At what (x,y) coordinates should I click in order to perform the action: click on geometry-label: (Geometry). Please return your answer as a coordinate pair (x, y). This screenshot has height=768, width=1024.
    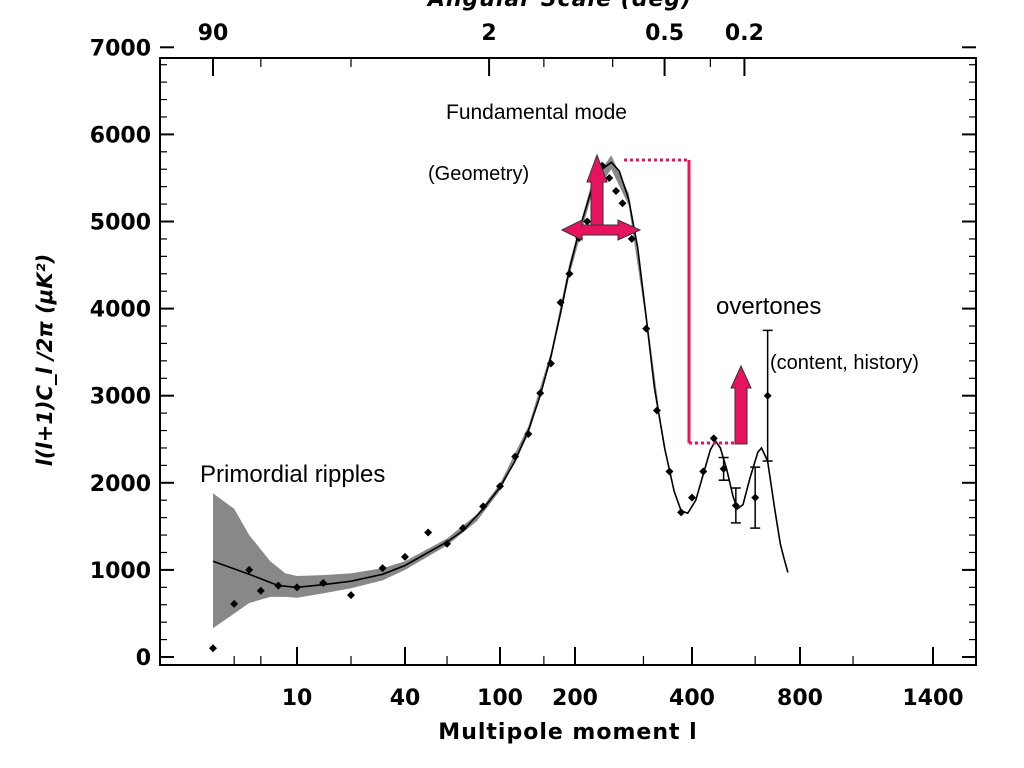
    Looking at the image, I should click on (479, 174).